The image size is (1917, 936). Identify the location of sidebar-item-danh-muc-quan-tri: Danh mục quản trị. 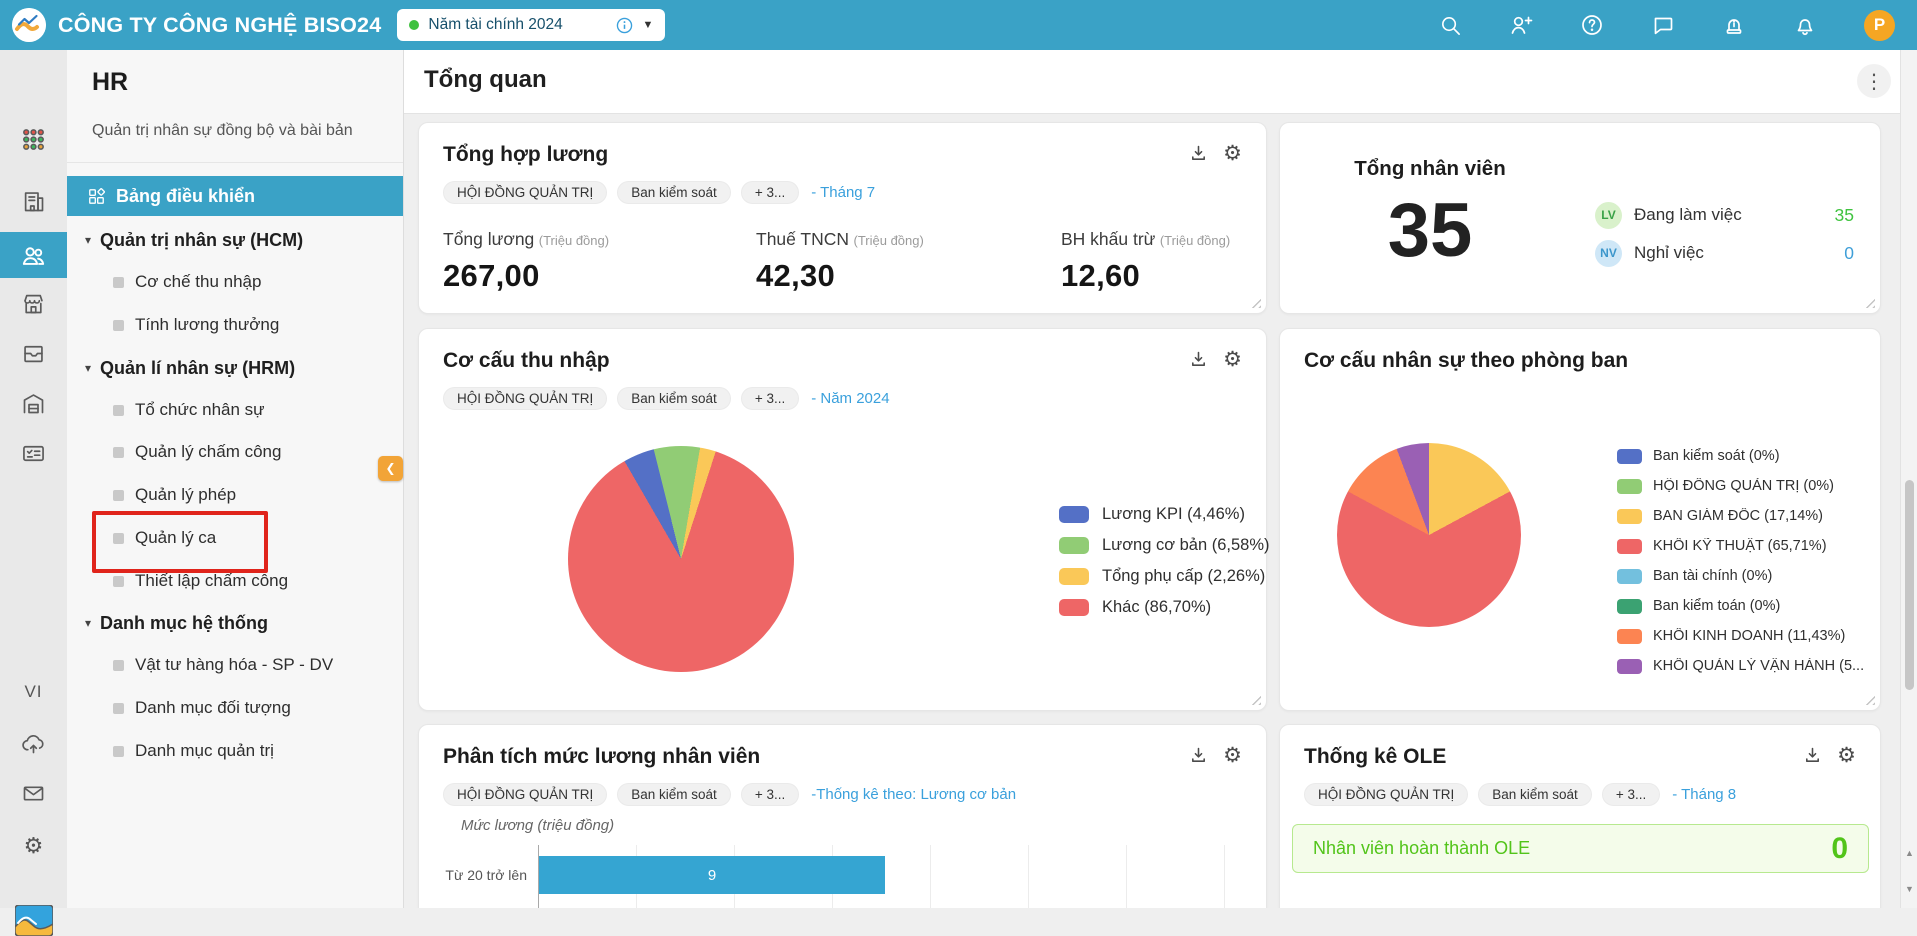
(235, 751).